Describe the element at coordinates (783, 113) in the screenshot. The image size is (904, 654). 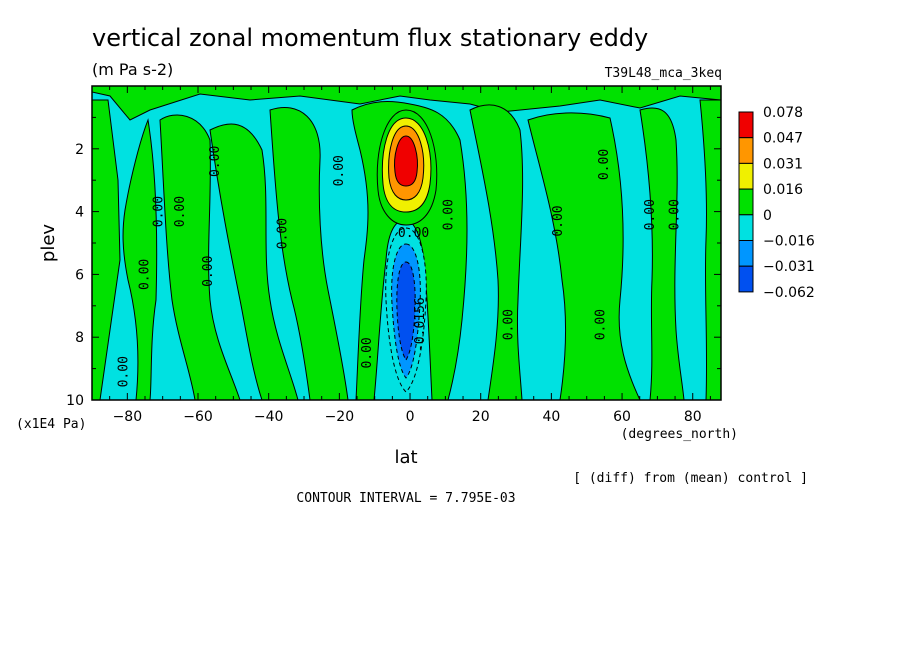
I see `colorbar-label-0: 0.078` at that location.